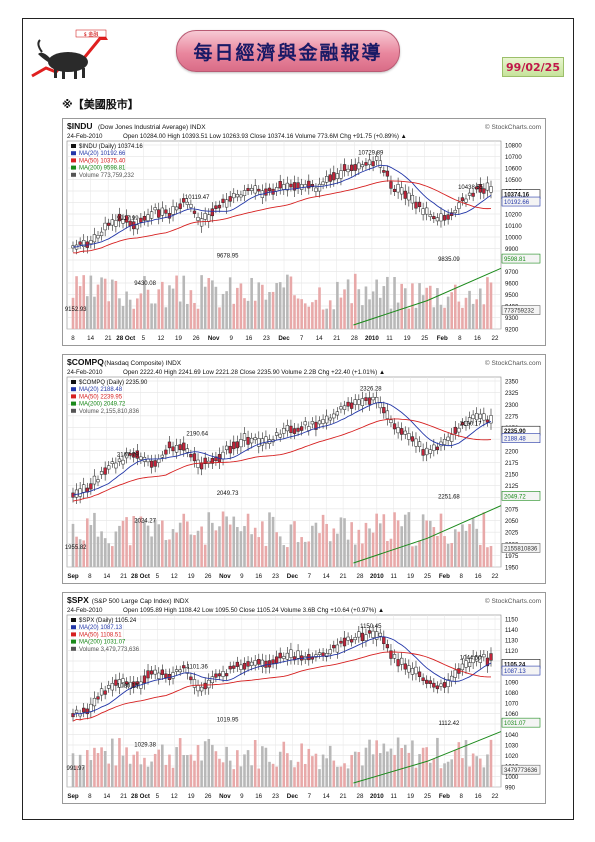  I want to click on x-tick-label: 26, so click(208, 576).